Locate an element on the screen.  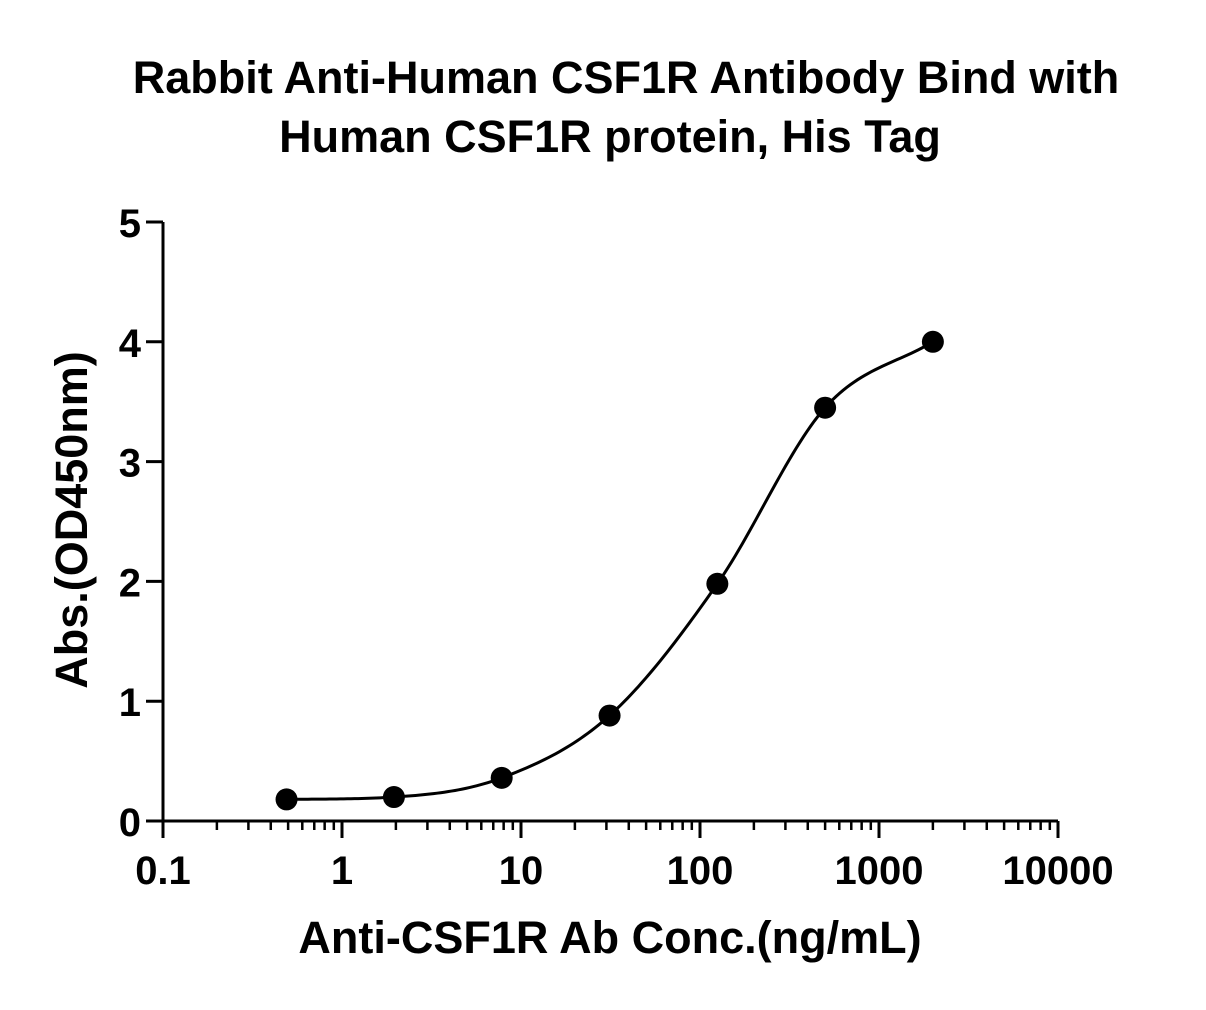
y-tick-label: 0 is located at coordinates (130, 823).